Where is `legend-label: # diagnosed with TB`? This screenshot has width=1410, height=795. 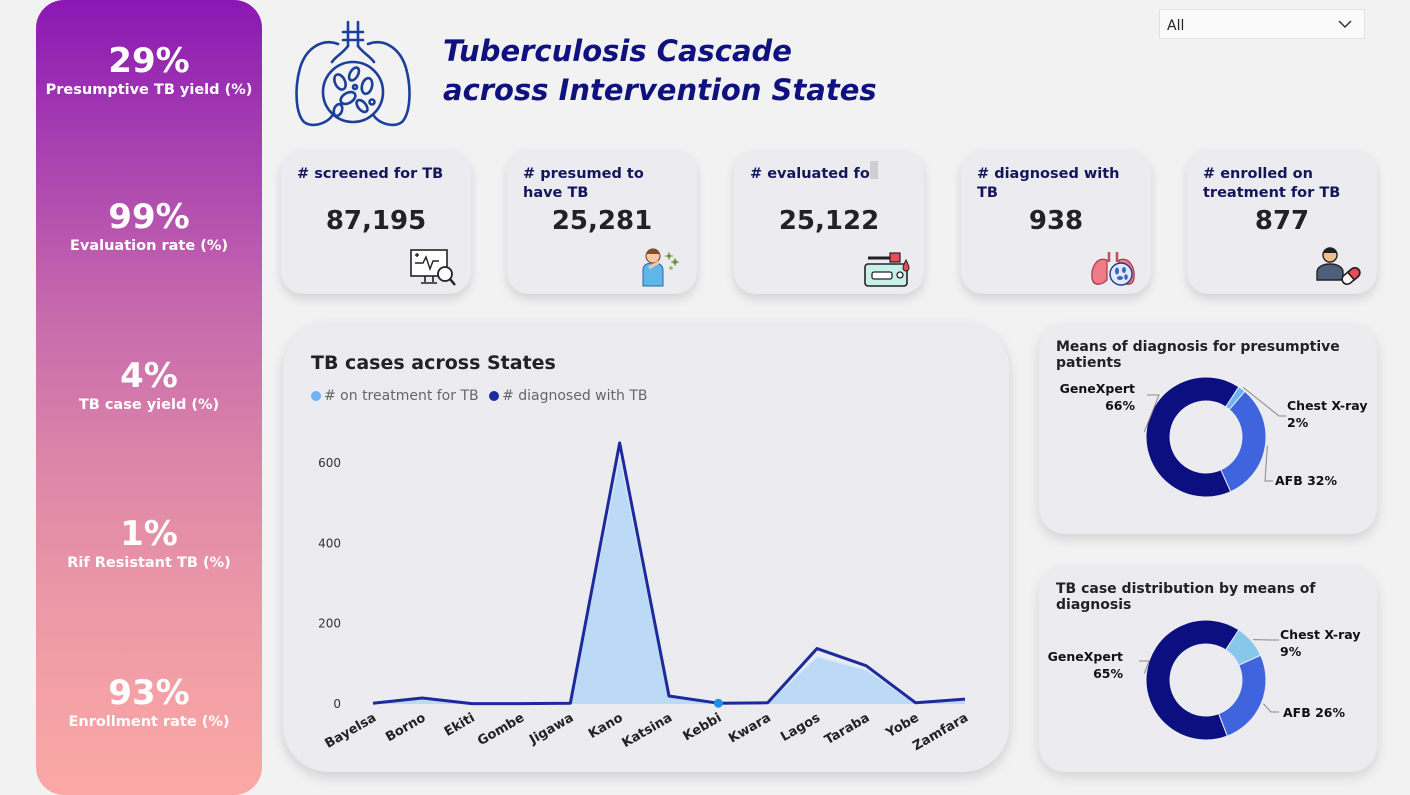
legend-label: # diagnosed with TB is located at coordinates (575, 396).